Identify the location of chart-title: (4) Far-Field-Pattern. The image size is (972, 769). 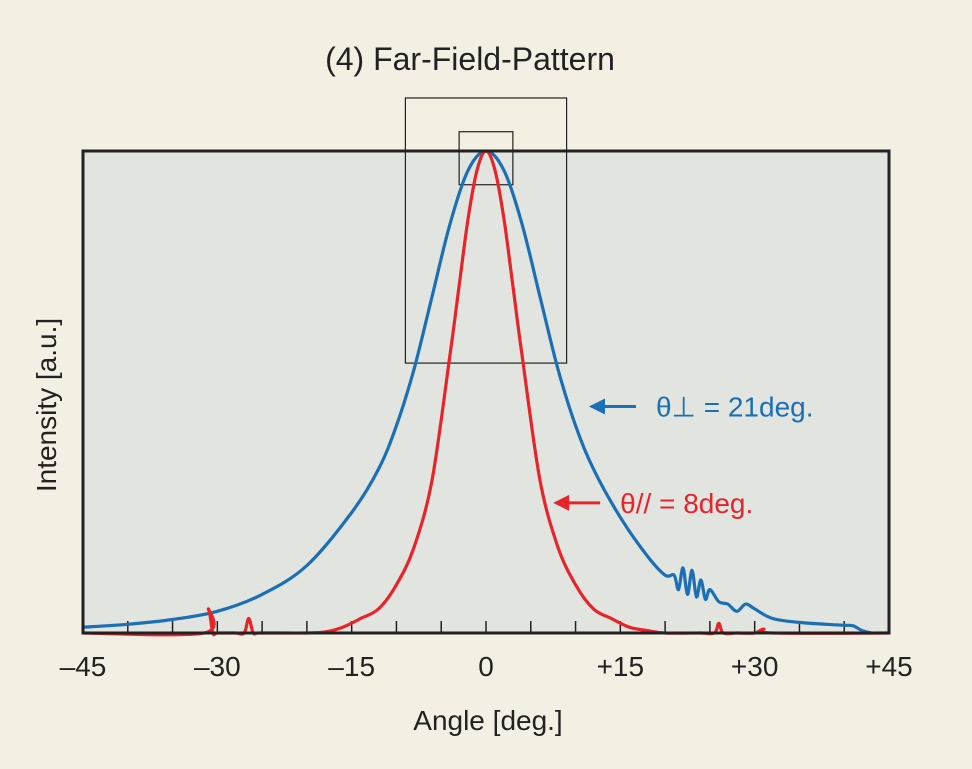
(470, 59).